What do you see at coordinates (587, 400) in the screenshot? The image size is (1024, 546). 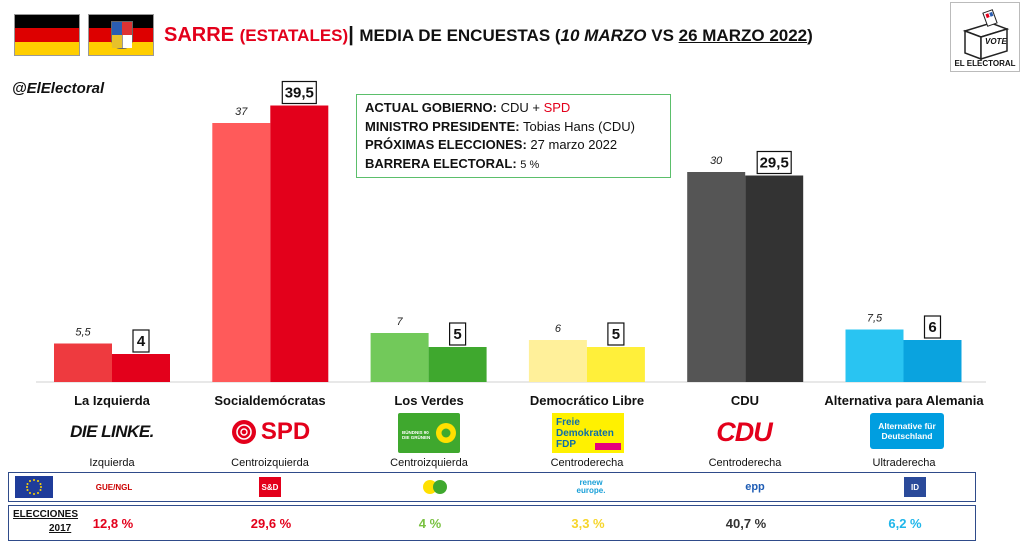 I see `party-name-fdp: Democrático Libre` at bounding box center [587, 400].